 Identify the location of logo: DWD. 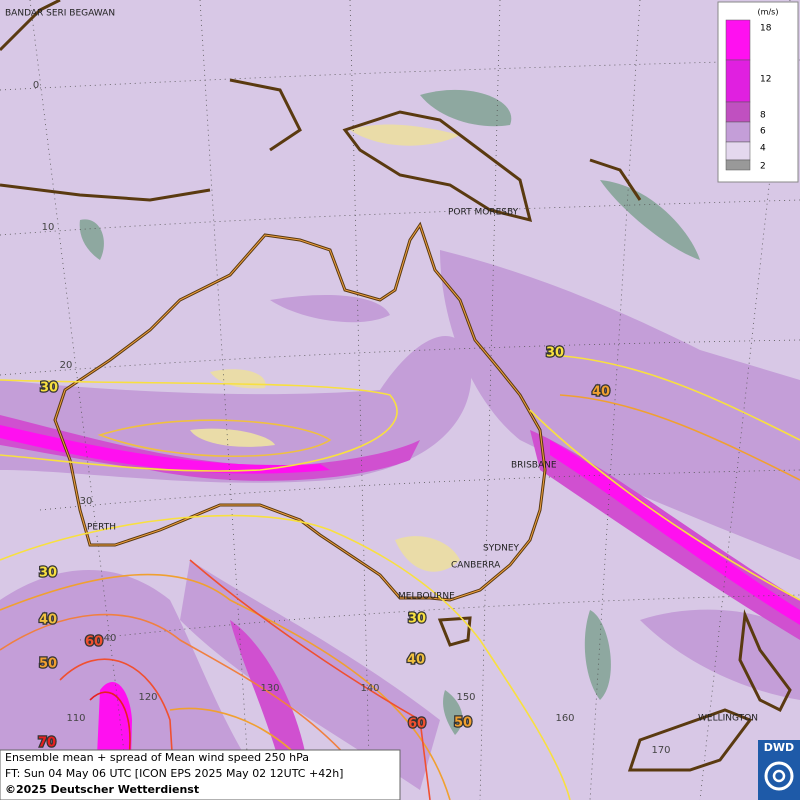
(779, 770).